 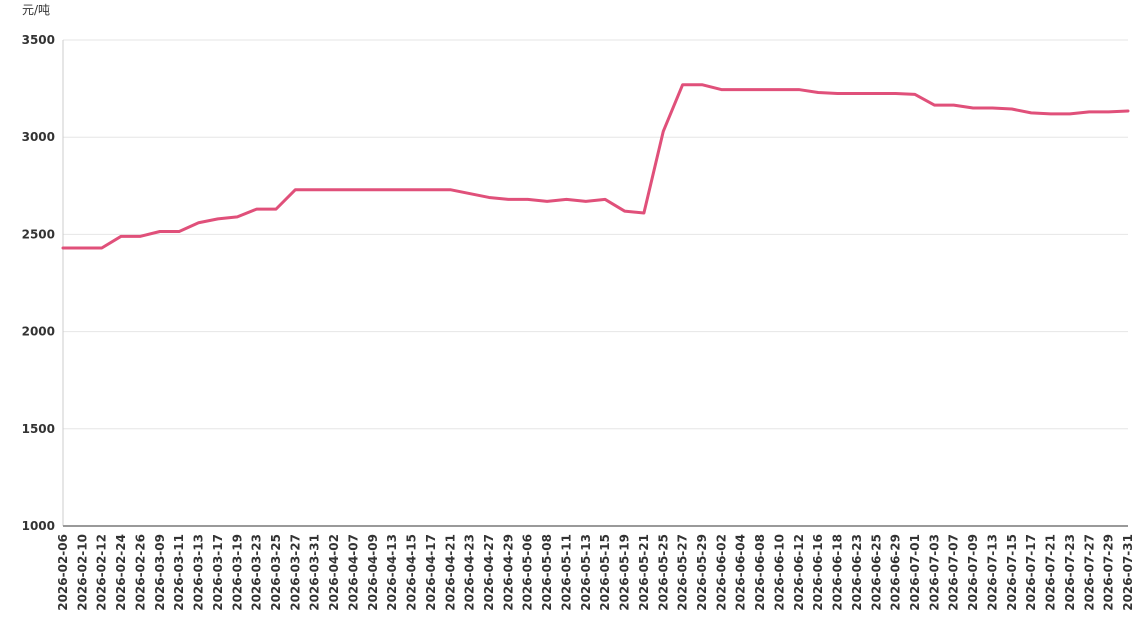 What do you see at coordinates (450, 572) in the screenshot?
I see `x-tick-label: 2026-04-21` at bounding box center [450, 572].